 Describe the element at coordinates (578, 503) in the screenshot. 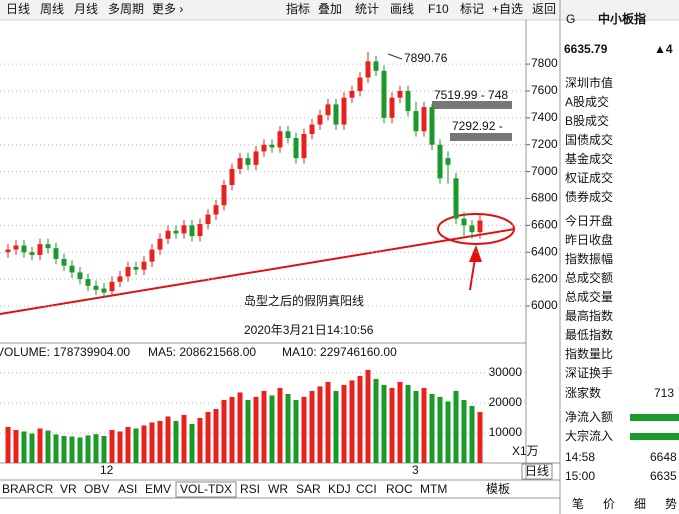

I see `sidebar-tab: 笔` at that location.